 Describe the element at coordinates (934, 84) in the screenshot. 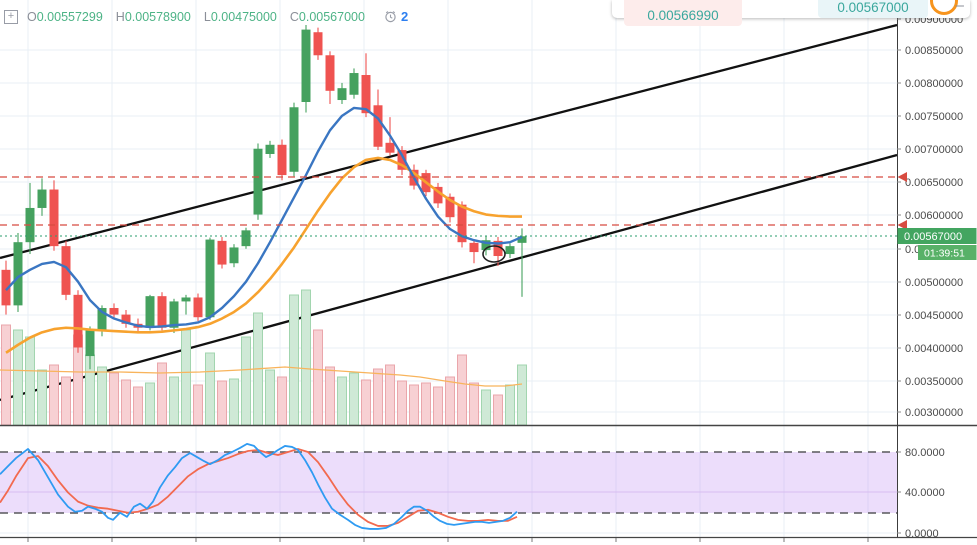

I see `price-axis-label: 0.00800000` at that location.